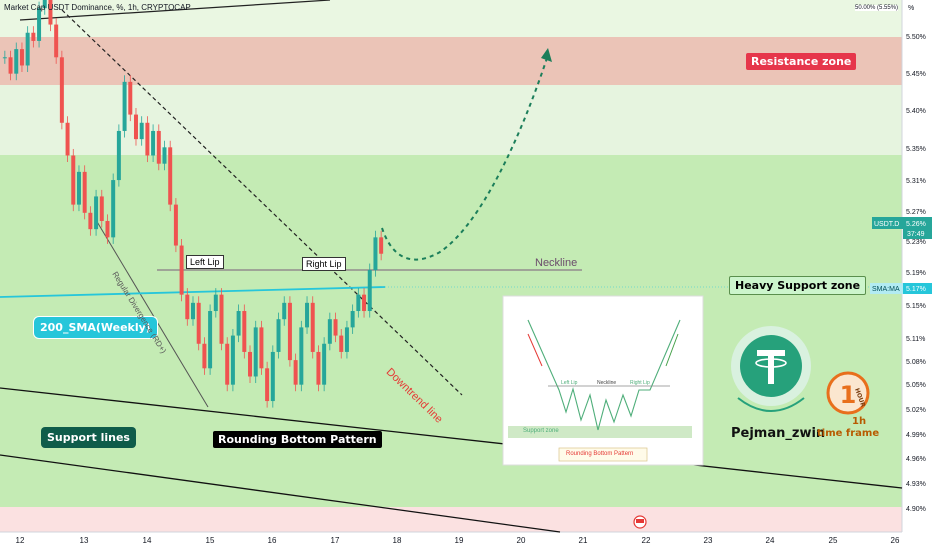 This screenshot has height=555, width=932. What do you see at coordinates (917, 228) in the screenshot?
I see `symbol-price-badge-value-bg` at bounding box center [917, 228].